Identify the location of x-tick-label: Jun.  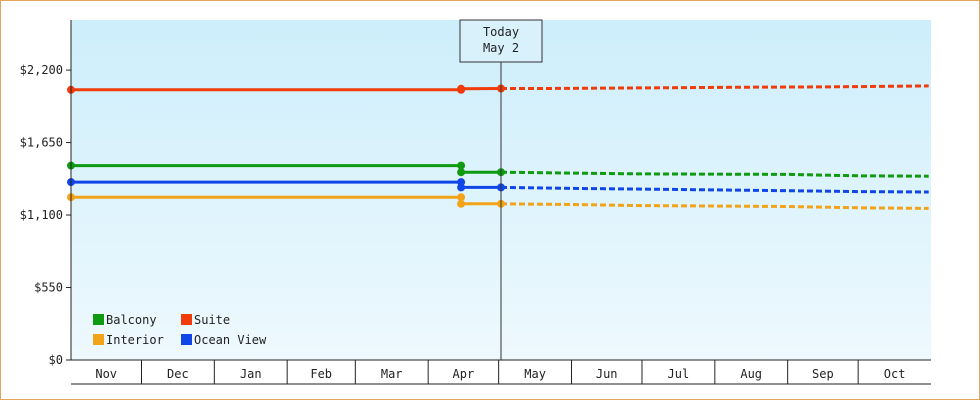
(607, 374).